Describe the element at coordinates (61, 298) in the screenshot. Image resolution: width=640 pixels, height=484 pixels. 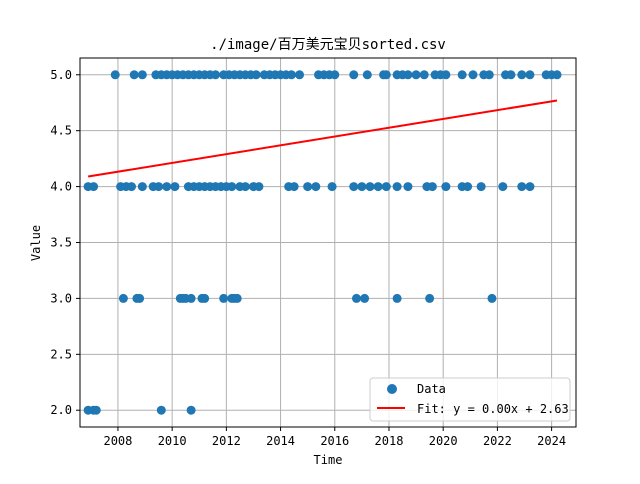
I see `y-tick-label: 3.0` at that location.